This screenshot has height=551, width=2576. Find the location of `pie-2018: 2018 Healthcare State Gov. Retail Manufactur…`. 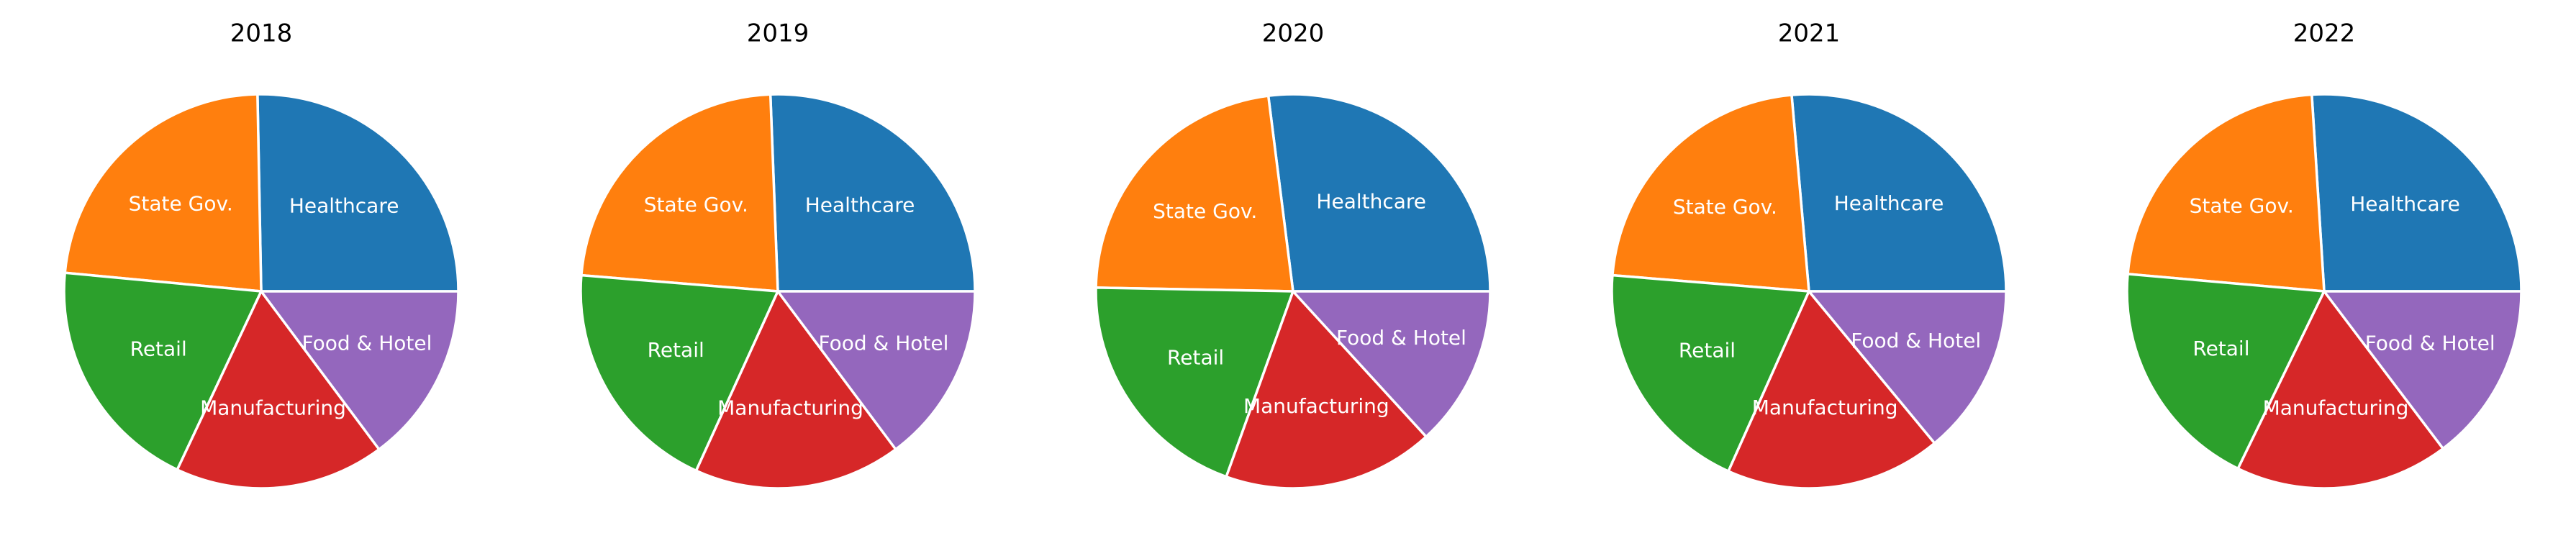

pie-2018: 2018 Healthcare State Gov. Retail Manufactur… is located at coordinates (261, 254).